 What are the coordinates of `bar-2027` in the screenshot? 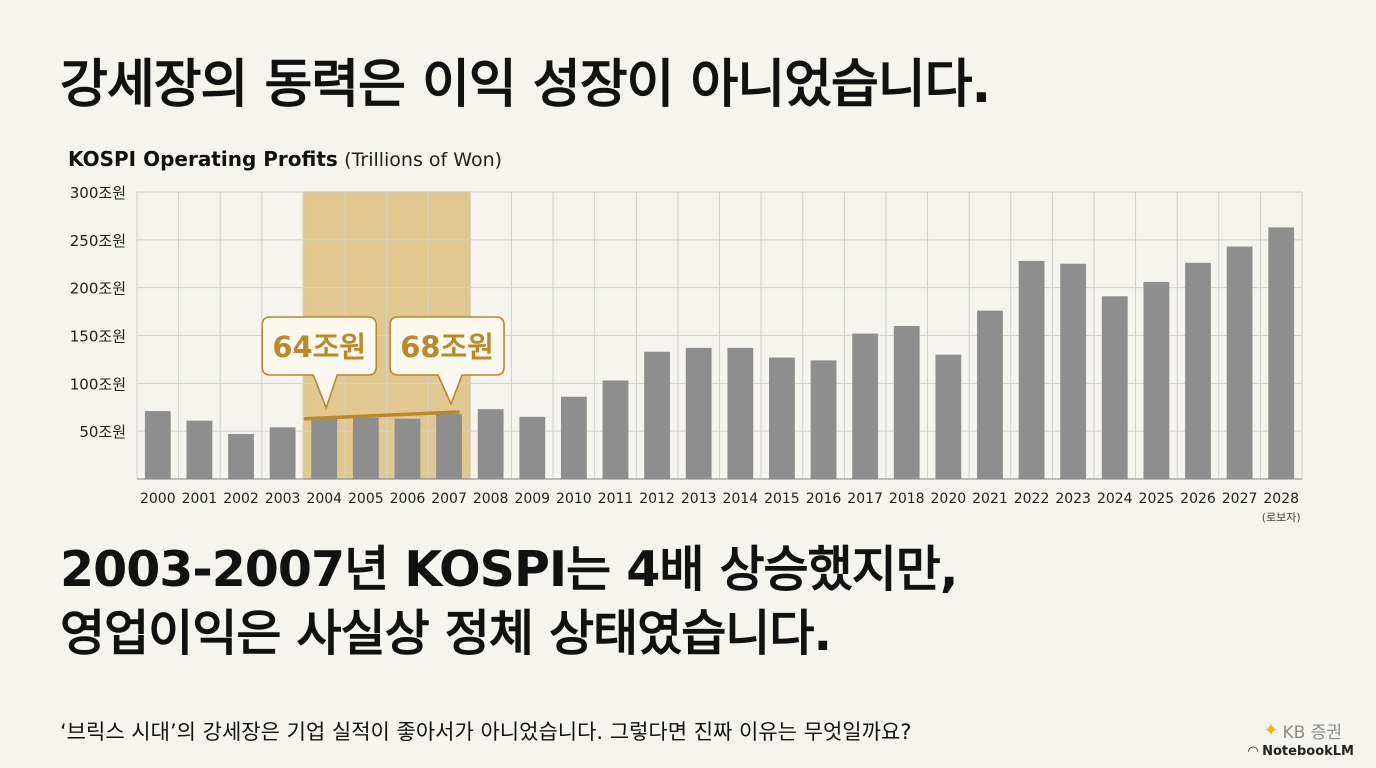 It's located at (1239, 362).